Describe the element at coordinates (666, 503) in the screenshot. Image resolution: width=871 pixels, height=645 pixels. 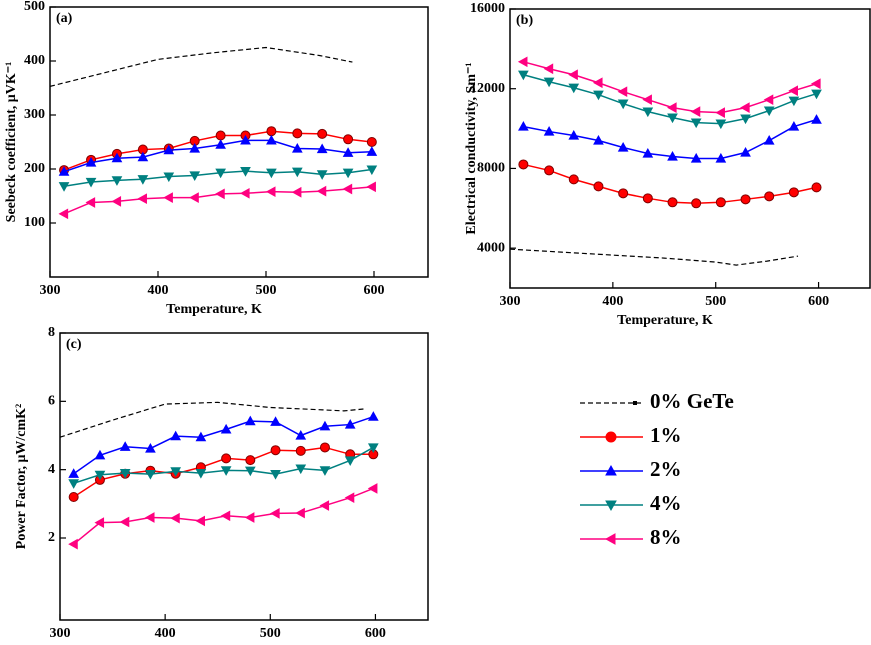
I see `legend-label: 4%` at that location.